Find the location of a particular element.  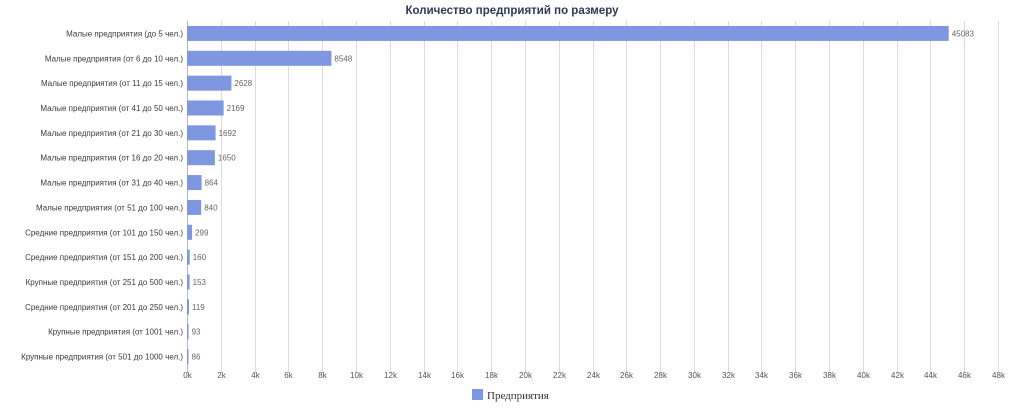

category-label: Малые предприятия (от 11 до 15 чел.) is located at coordinates (112, 83).